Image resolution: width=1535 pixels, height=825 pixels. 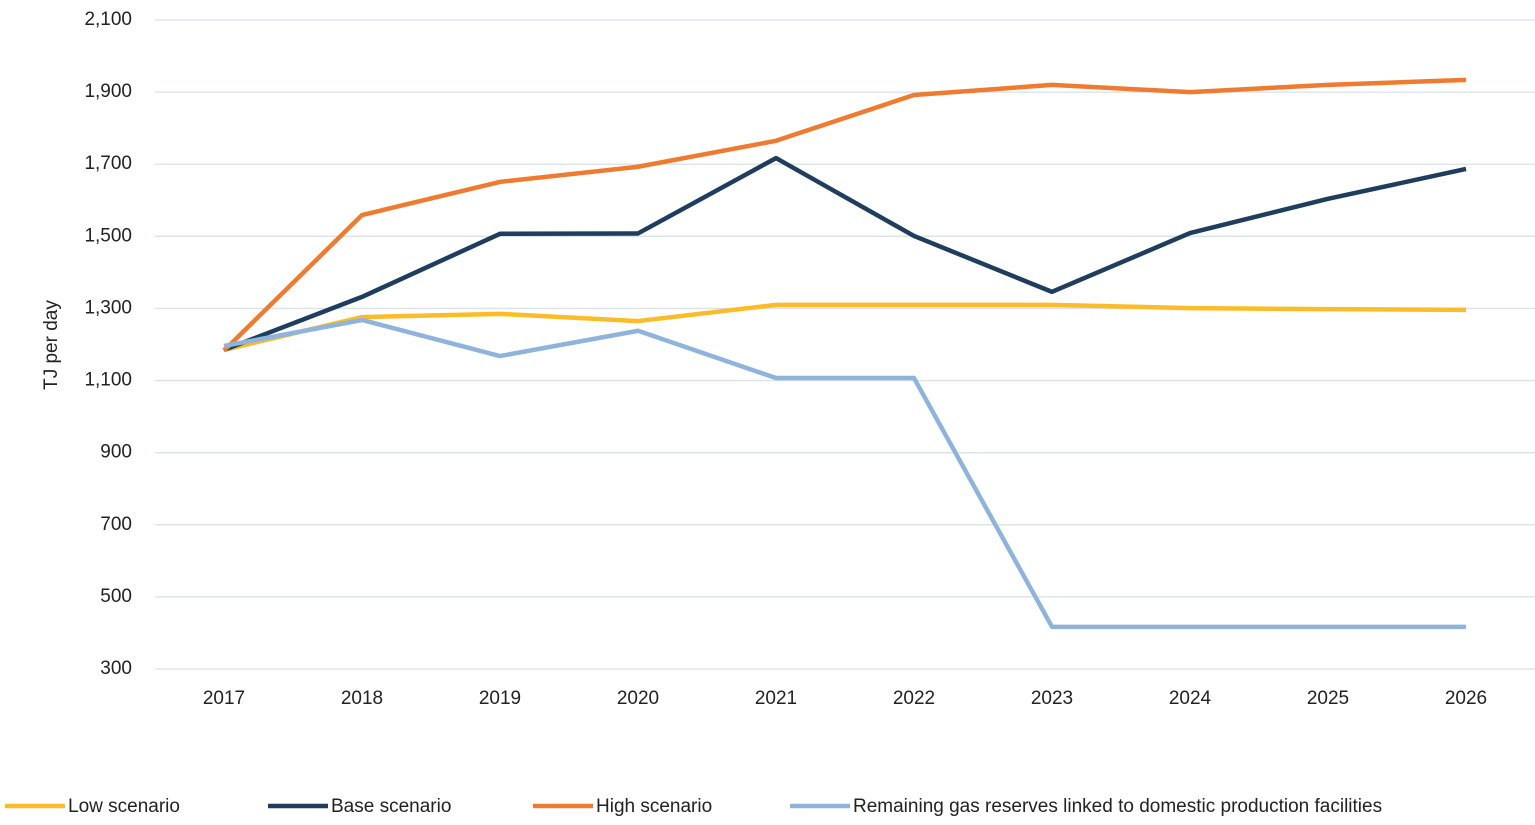 What do you see at coordinates (108, 91) in the screenshot?
I see `y-tick-label: 1,900` at bounding box center [108, 91].